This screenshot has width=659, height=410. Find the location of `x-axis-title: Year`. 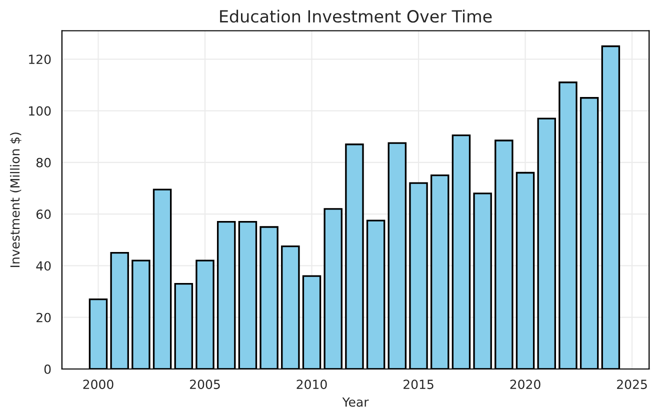

x-axis-title: Year is located at coordinates (355, 402).